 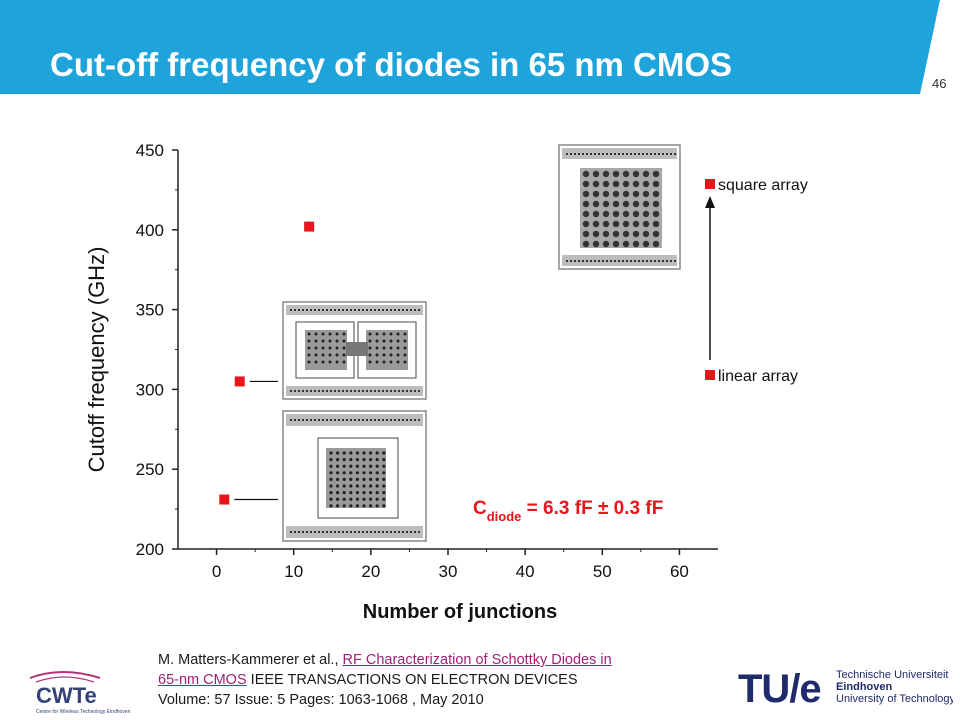 What do you see at coordinates (150, 150) in the screenshot?
I see `y-tick-label: 450` at bounding box center [150, 150].